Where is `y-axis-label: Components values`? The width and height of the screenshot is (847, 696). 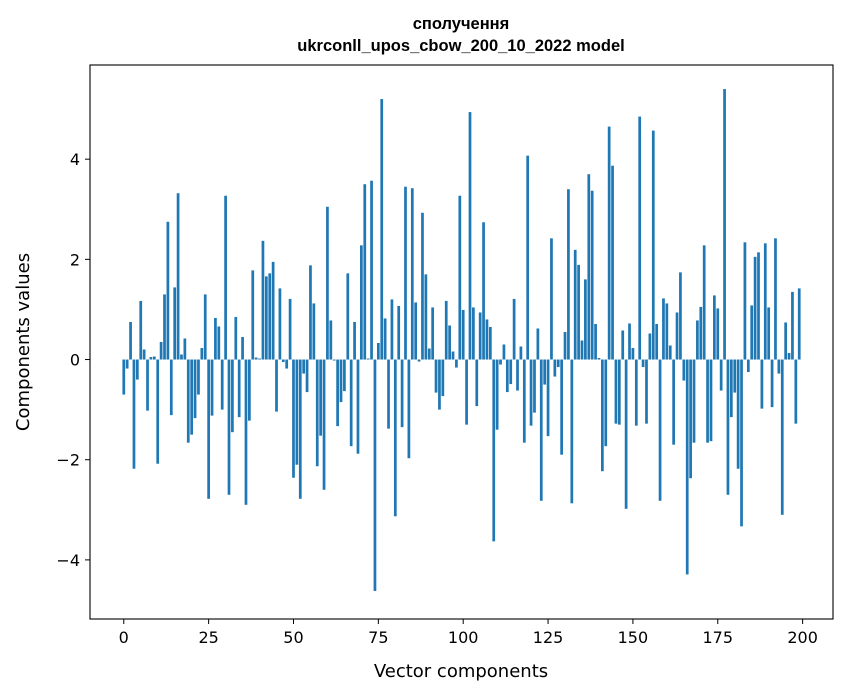 y-axis-label: Components values is located at coordinates (23, 342).